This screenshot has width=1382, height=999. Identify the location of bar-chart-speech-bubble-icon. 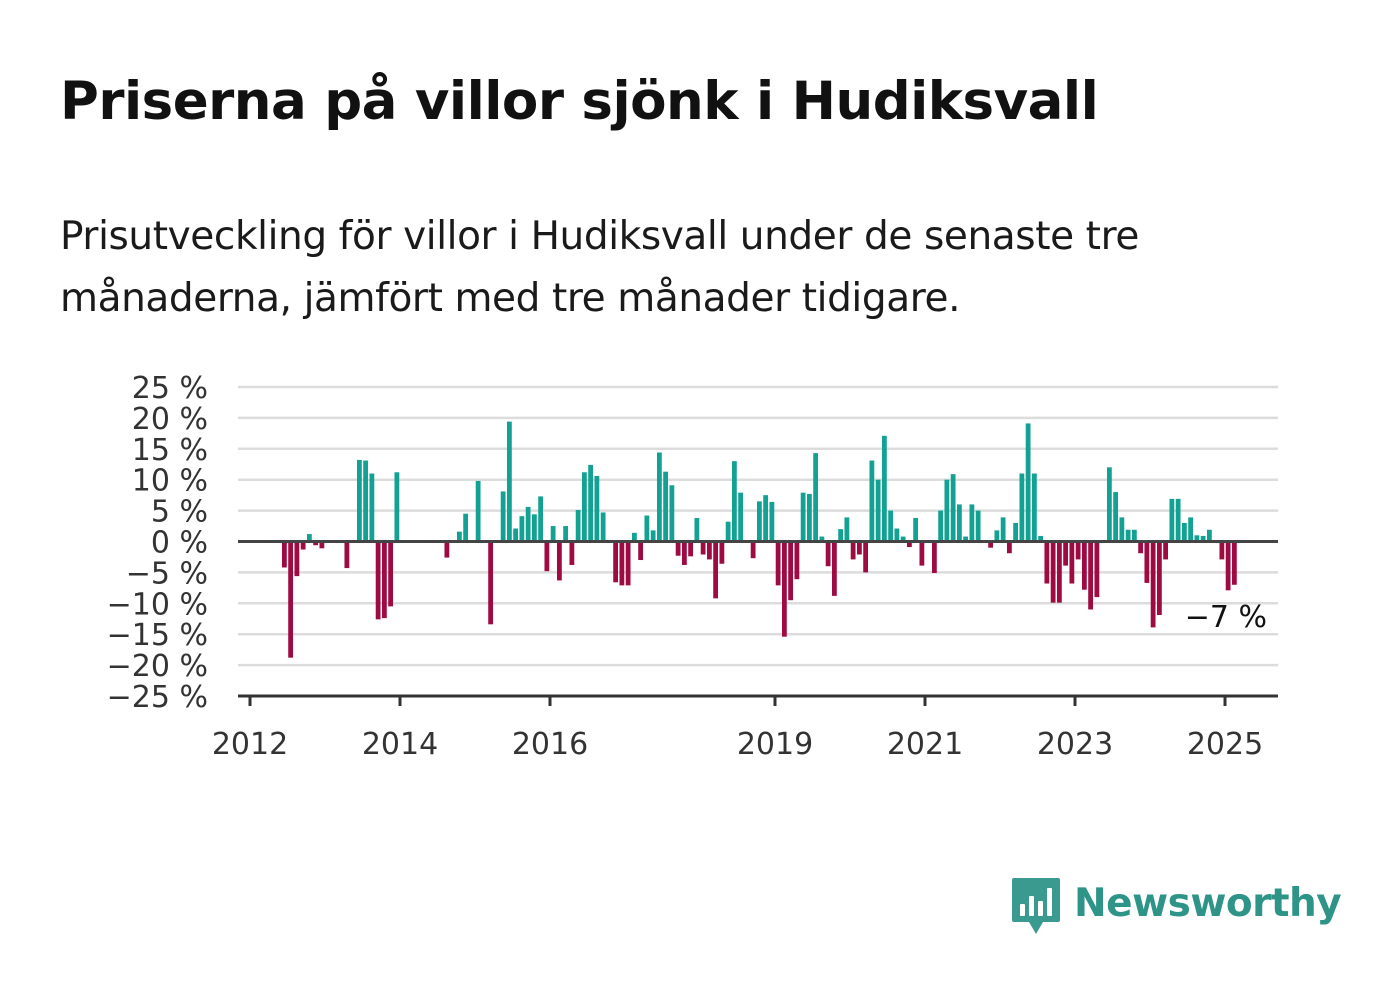
(1036, 906).